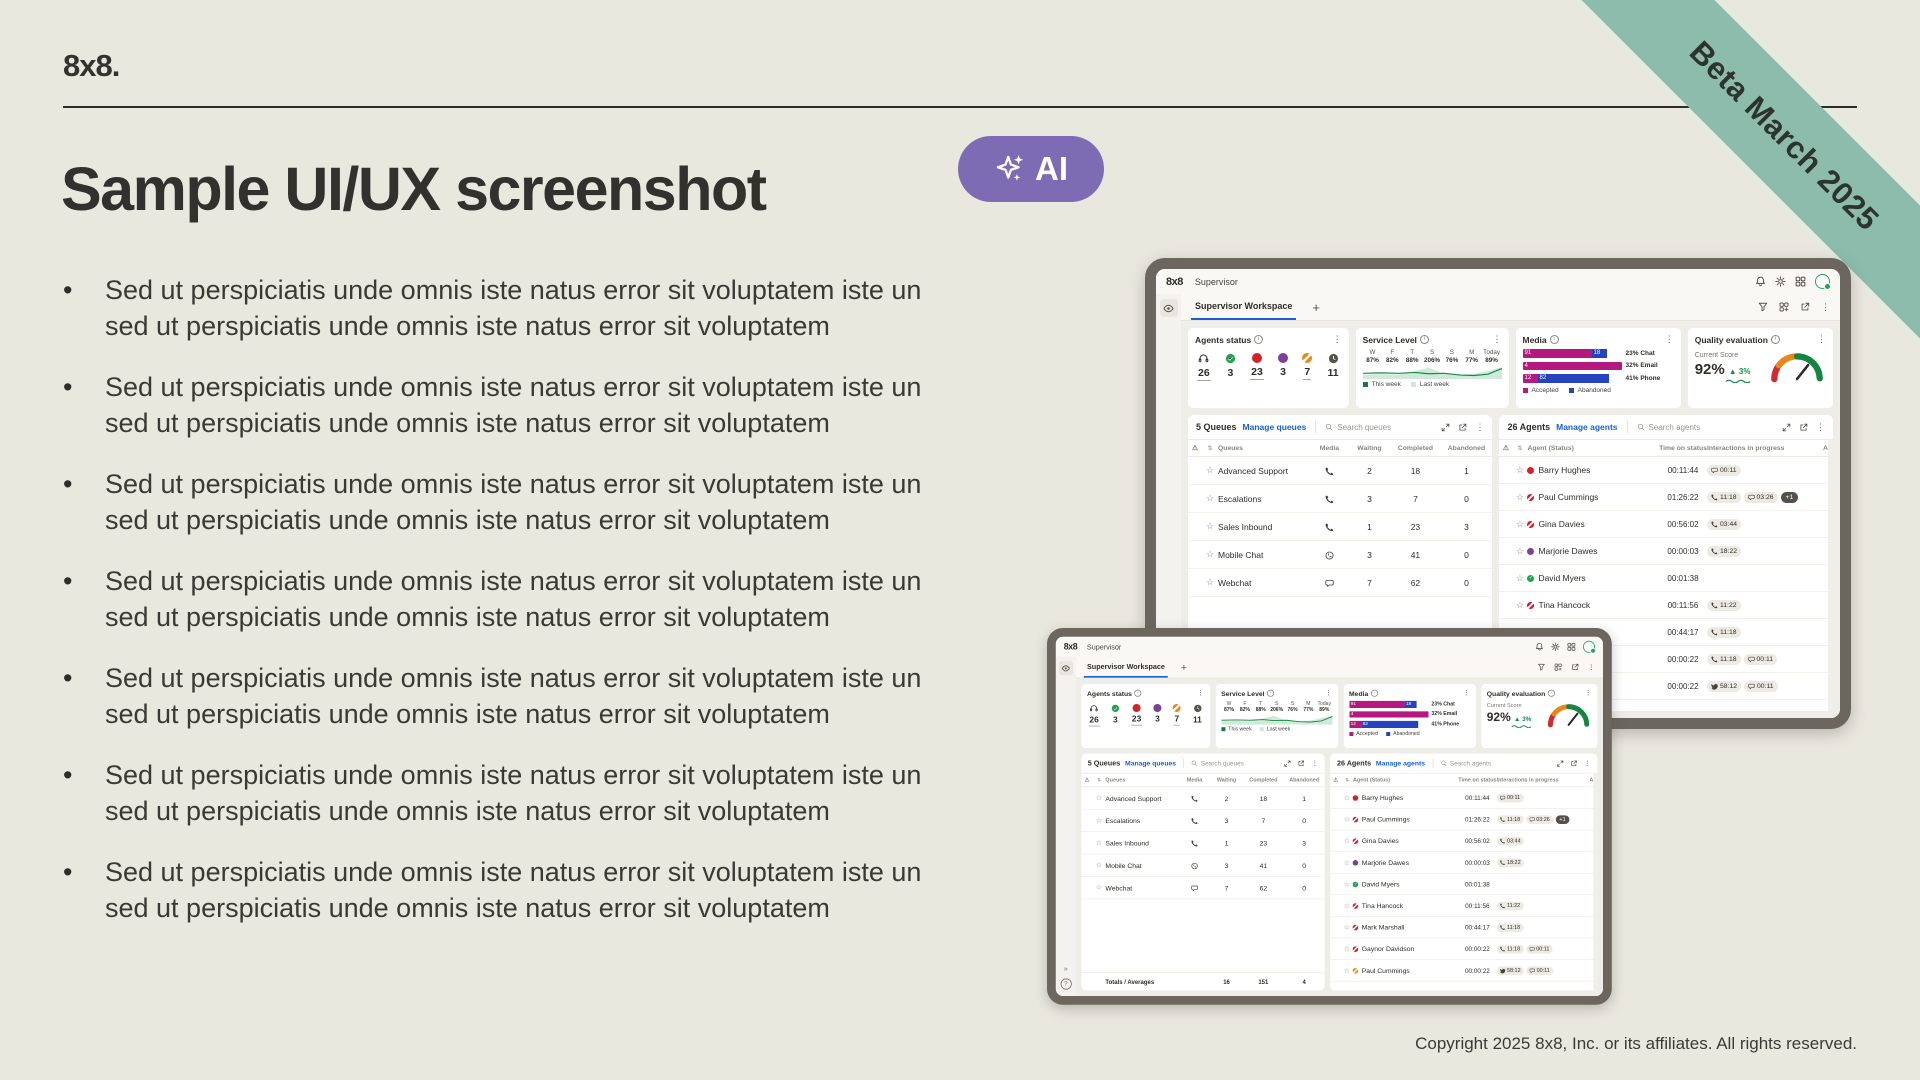  What do you see at coordinates (1591, 780) in the screenshot?
I see `col-answered-clipped: A` at bounding box center [1591, 780].